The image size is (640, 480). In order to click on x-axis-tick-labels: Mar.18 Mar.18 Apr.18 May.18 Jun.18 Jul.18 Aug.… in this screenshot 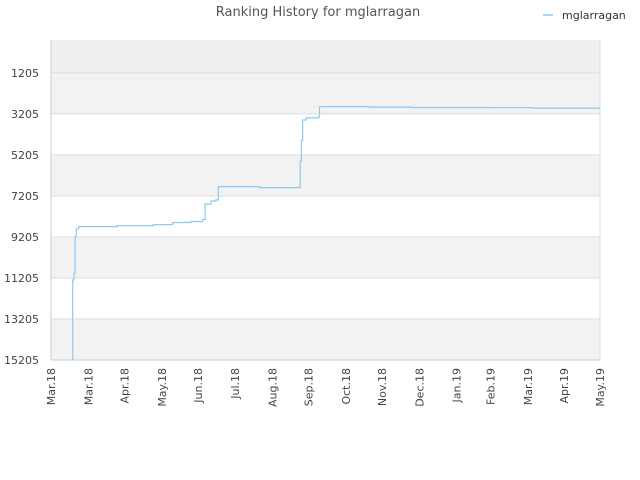, I will do `click(326, 387)`.